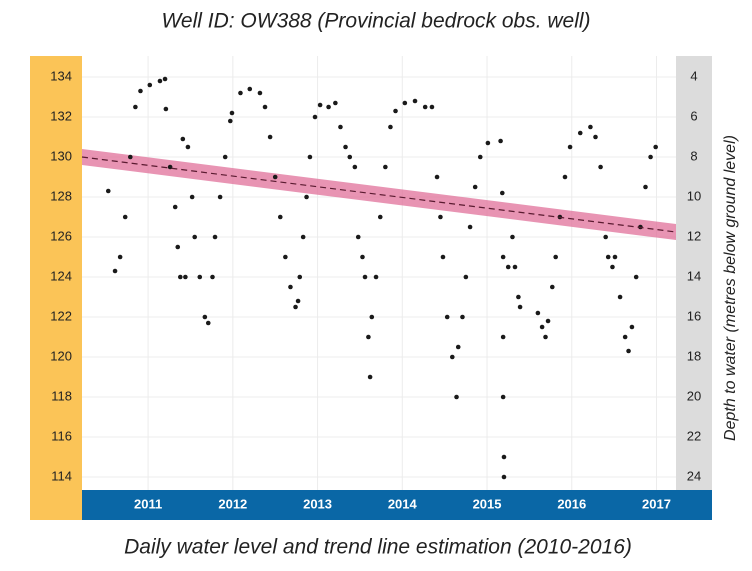  I want to click on y2-tick-label: 12, so click(694, 235).